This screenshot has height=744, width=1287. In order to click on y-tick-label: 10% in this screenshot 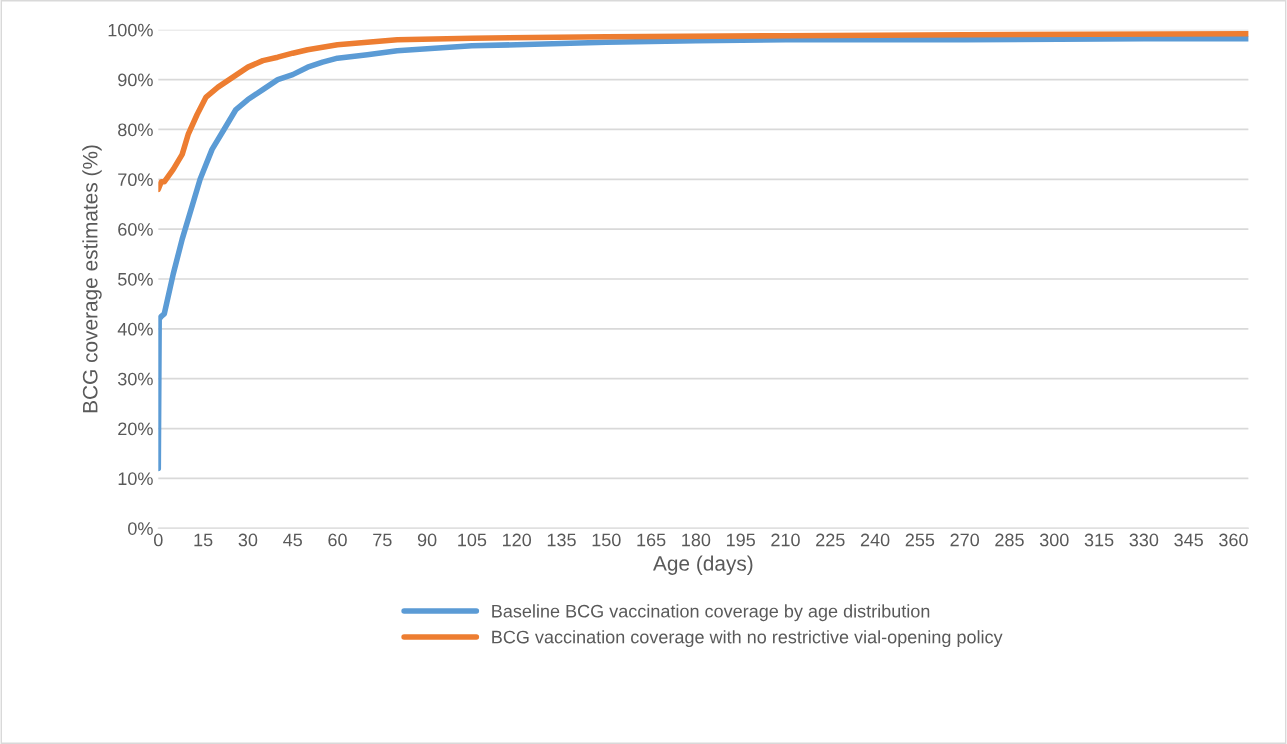, I will do `click(135, 479)`.